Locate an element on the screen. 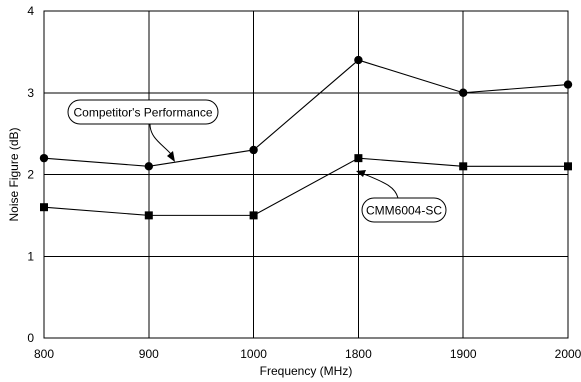 This screenshot has width=581, height=382. cmm-callout-text: CMM6004-SC is located at coordinates (404, 211).